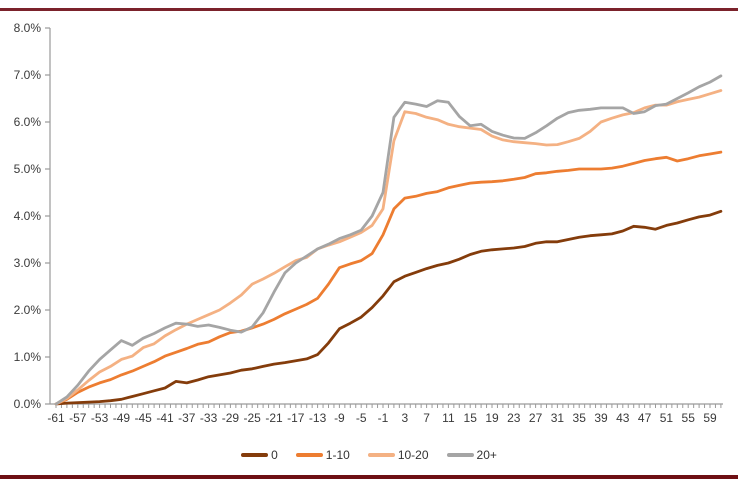 This screenshot has height=487, width=738. What do you see at coordinates (28, 216) in the screenshot?
I see `svg-text: 4.0%` at bounding box center [28, 216].